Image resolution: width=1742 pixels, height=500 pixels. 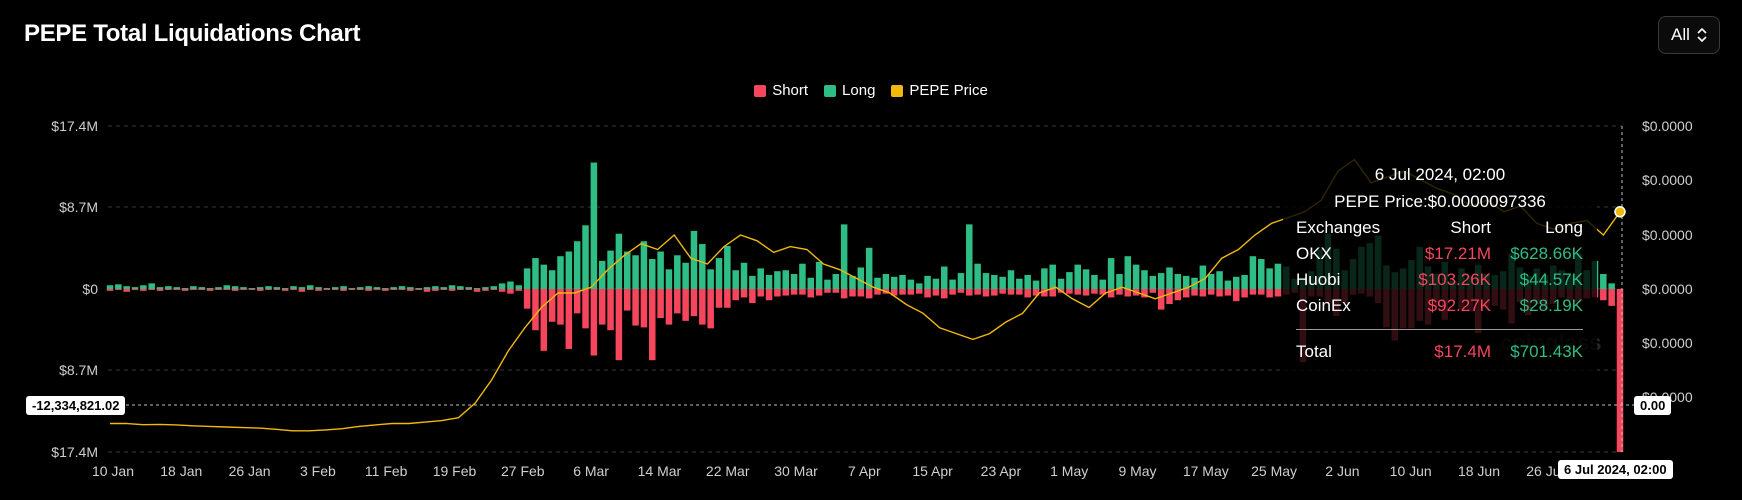 I want to click on chart-legend: Short Long PEPE Price, so click(x=871, y=90).